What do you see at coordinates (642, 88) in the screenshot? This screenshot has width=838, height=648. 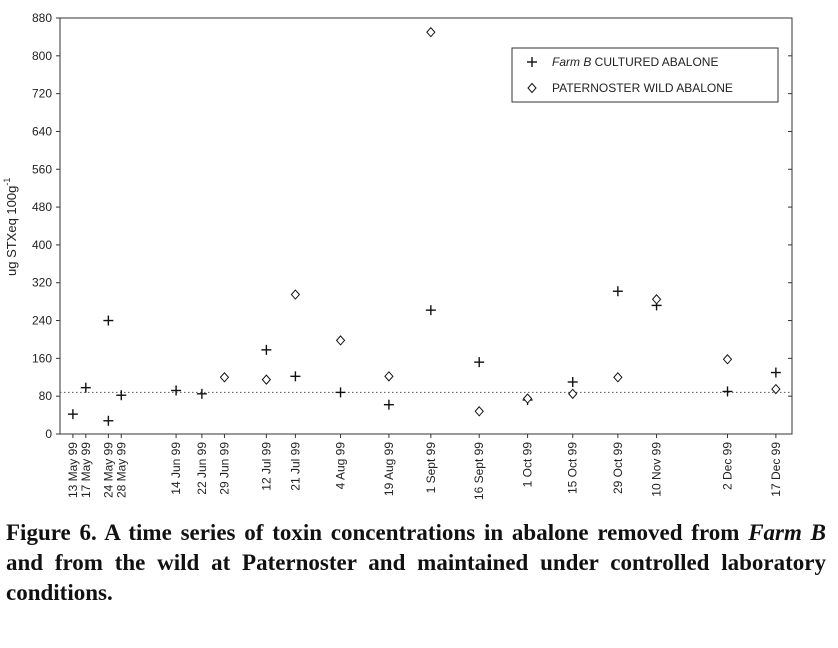 I see `legend-wild-label: PATERNOSTER WILD ABALONE` at bounding box center [642, 88].